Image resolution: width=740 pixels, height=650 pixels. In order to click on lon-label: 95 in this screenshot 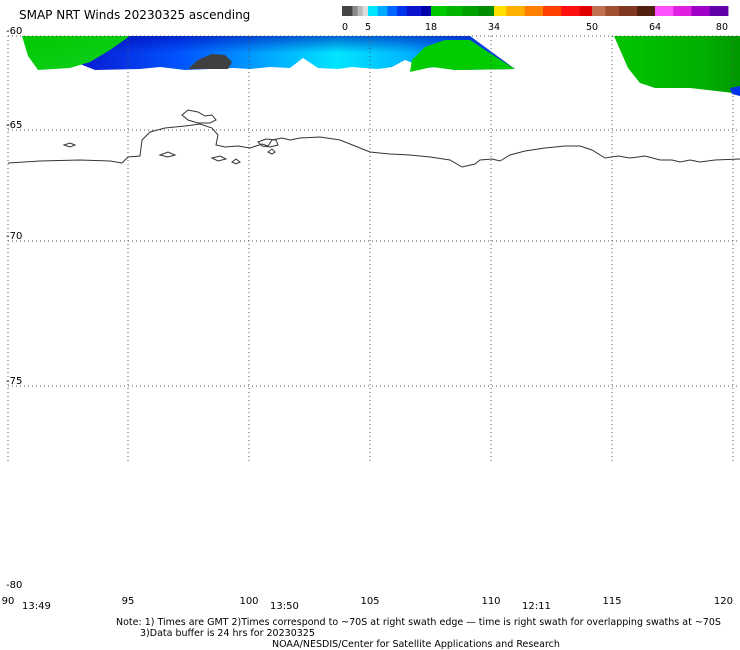, I will do `click(128, 601)`.